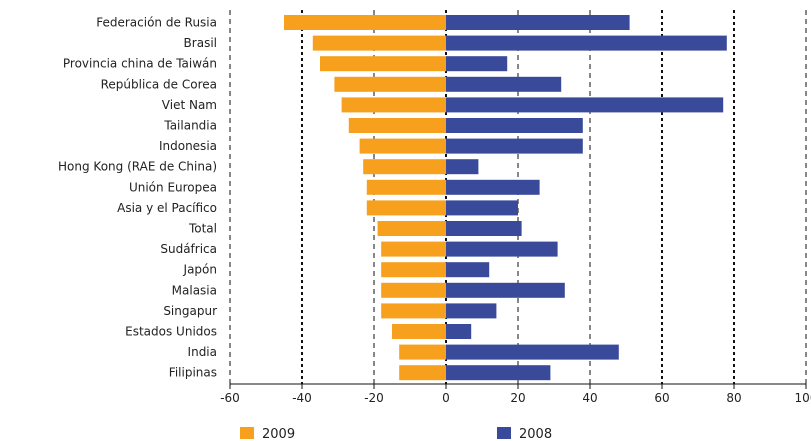 Image resolution: width=811 pixels, height=441 pixels. I want to click on category-label-provincia-china-de-taiwan: Provincia china de Taiwán, so click(140, 64).